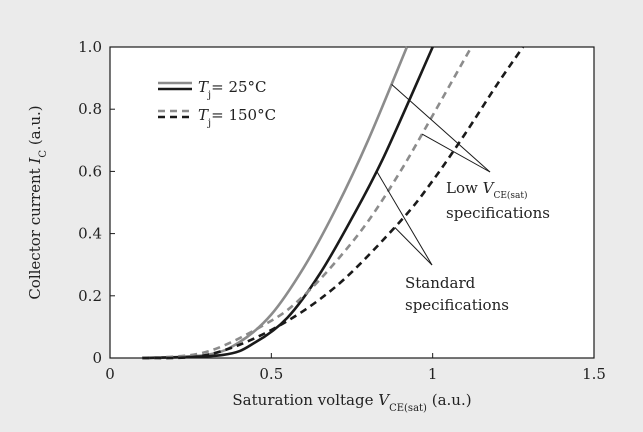 This screenshot has height=432, width=643. I want to click on y-tick-label: 0.6, so click(90, 171).